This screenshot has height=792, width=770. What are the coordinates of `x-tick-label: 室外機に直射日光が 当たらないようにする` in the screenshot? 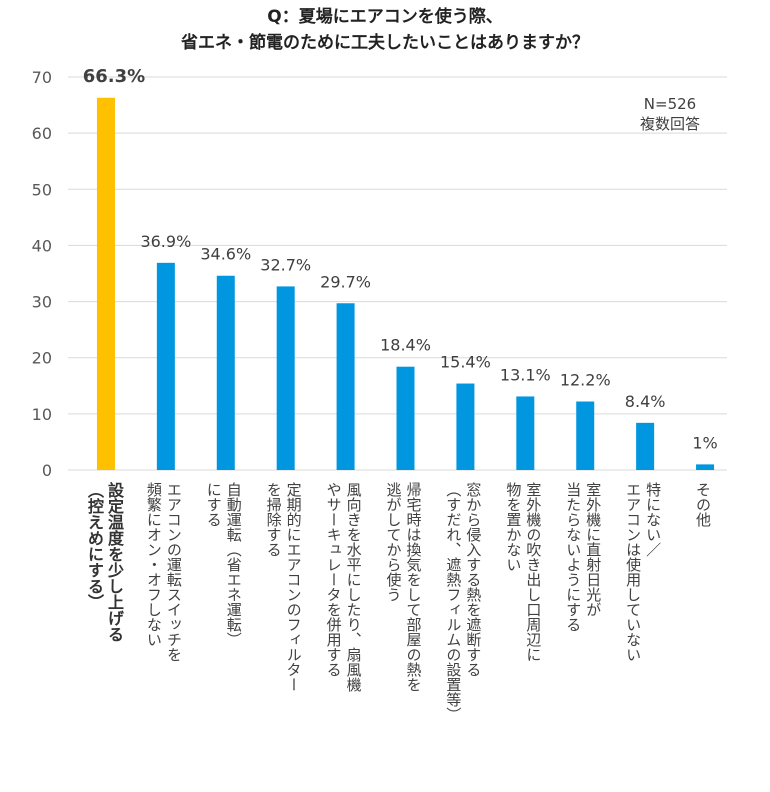 It's located at (583, 557).